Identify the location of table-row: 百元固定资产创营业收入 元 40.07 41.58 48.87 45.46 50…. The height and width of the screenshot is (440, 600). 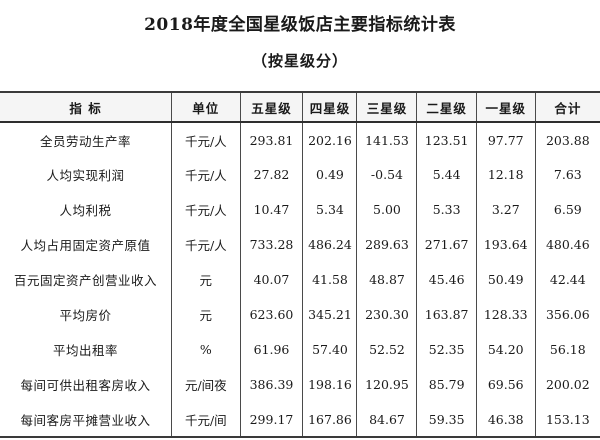
(300, 279).